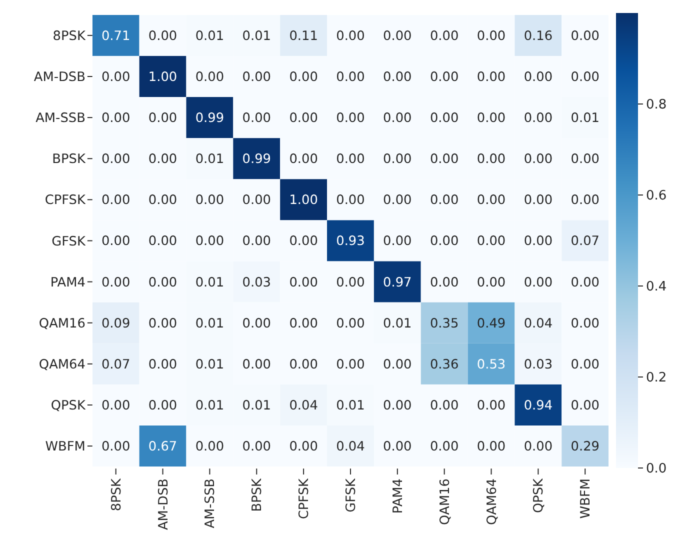  Describe the element at coordinates (586, 498) in the screenshot. I see `x-tick-label: WBFM` at that location.